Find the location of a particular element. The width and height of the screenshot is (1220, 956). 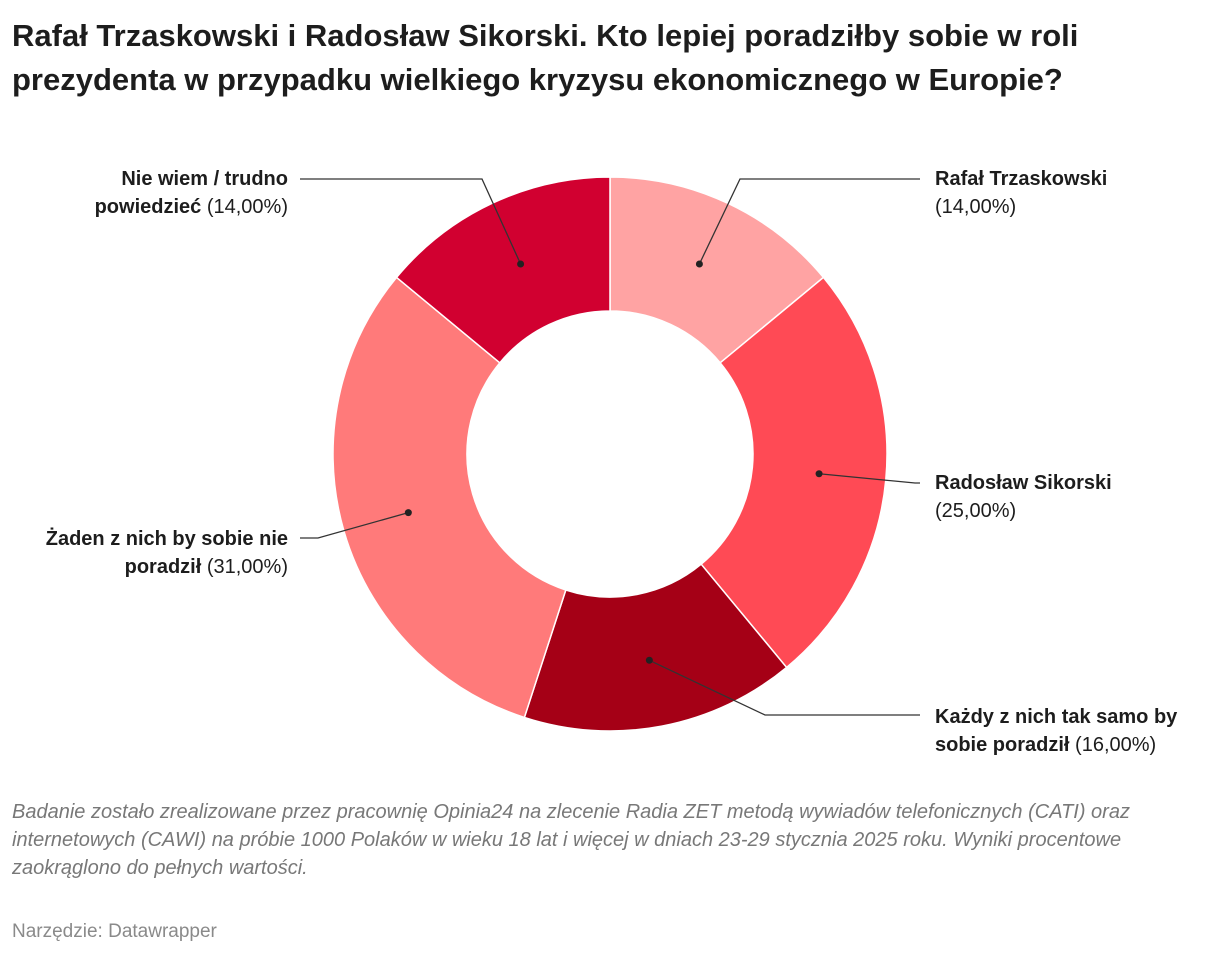

source-credit: Narzędzie: Datawrapper is located at coordinates (114, 931).